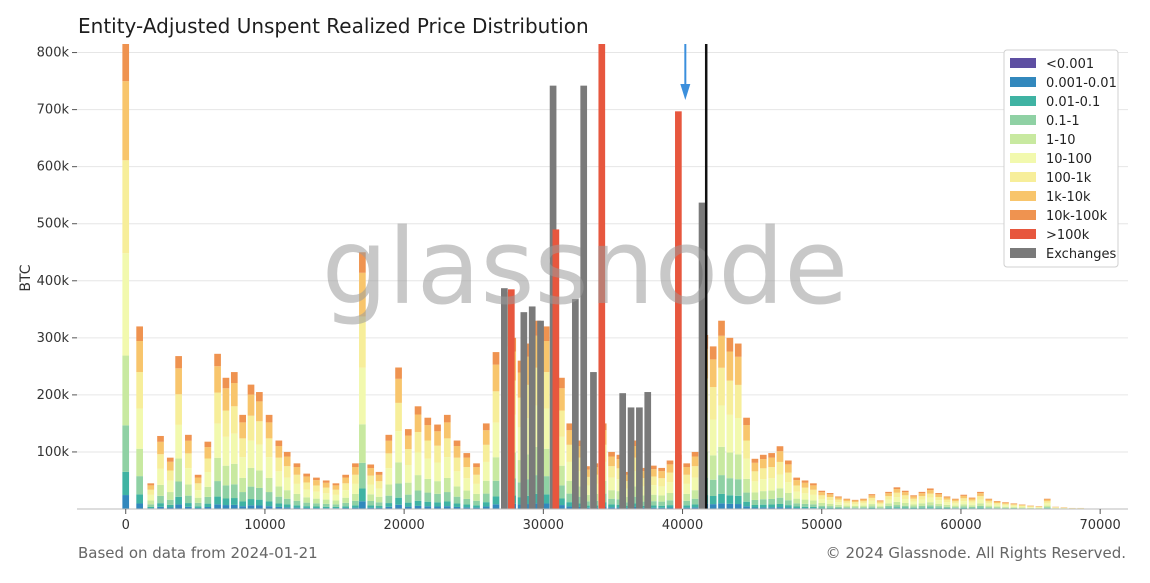  I want to click on legend-label: >100k, so click(1068, 235).